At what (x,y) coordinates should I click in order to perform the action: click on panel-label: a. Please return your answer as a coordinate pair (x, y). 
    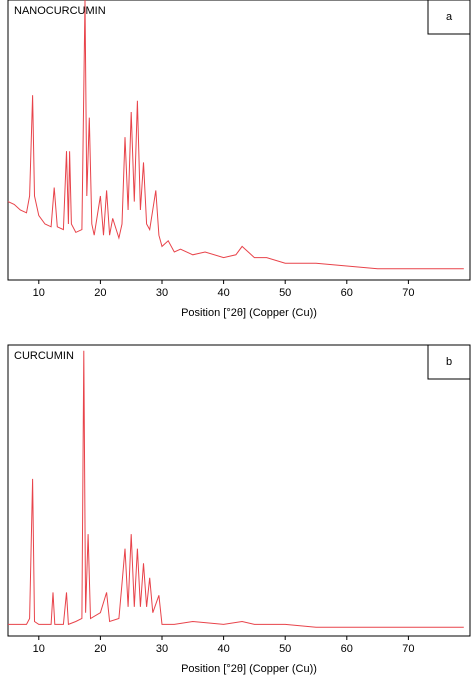
    Looking at the image, I should click on (449, 17).